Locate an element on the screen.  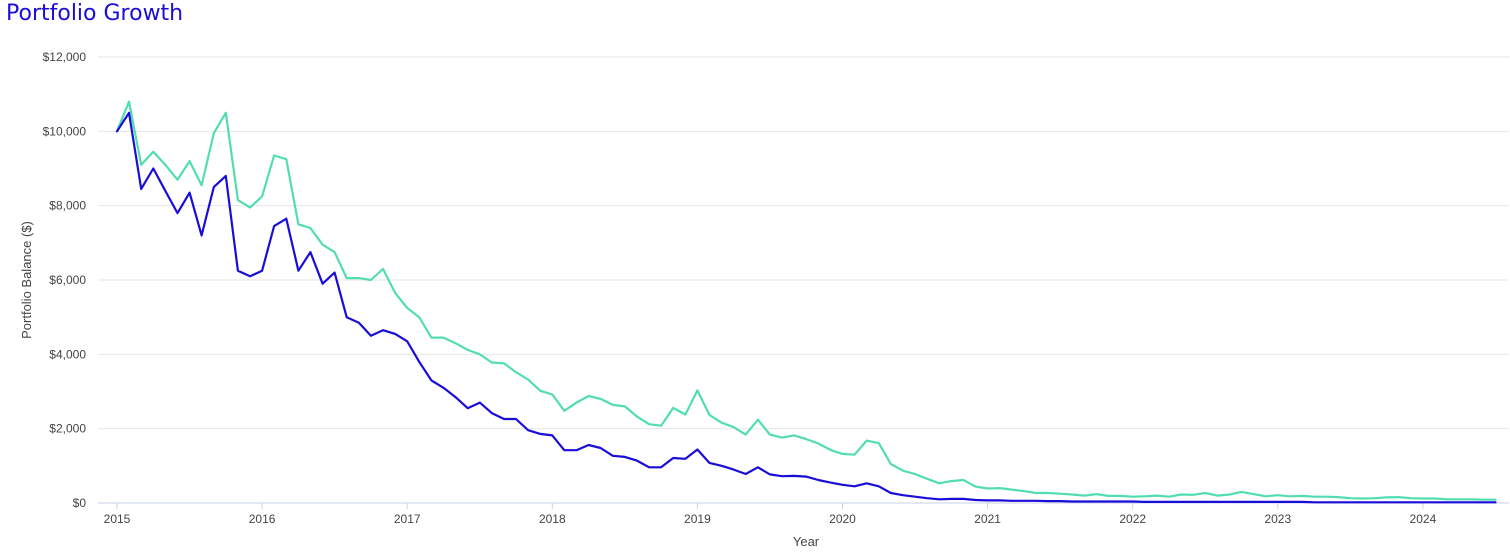
x-tick-label-0: 2015 is located at coordinates (117, 519).